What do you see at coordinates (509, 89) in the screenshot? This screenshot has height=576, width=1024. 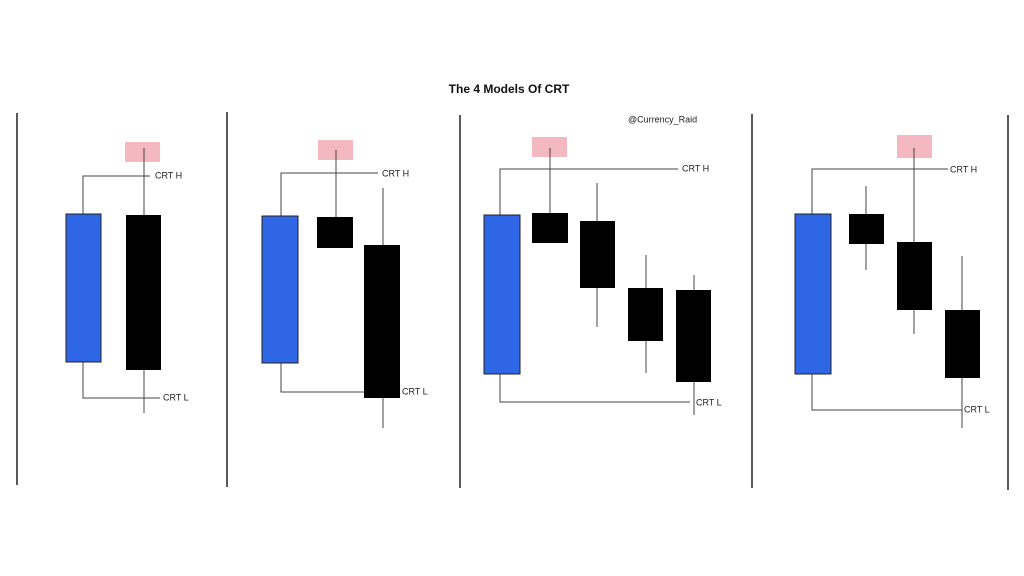 I see `title: The 4 Models Of CRT` at bounding box center [509, 89].